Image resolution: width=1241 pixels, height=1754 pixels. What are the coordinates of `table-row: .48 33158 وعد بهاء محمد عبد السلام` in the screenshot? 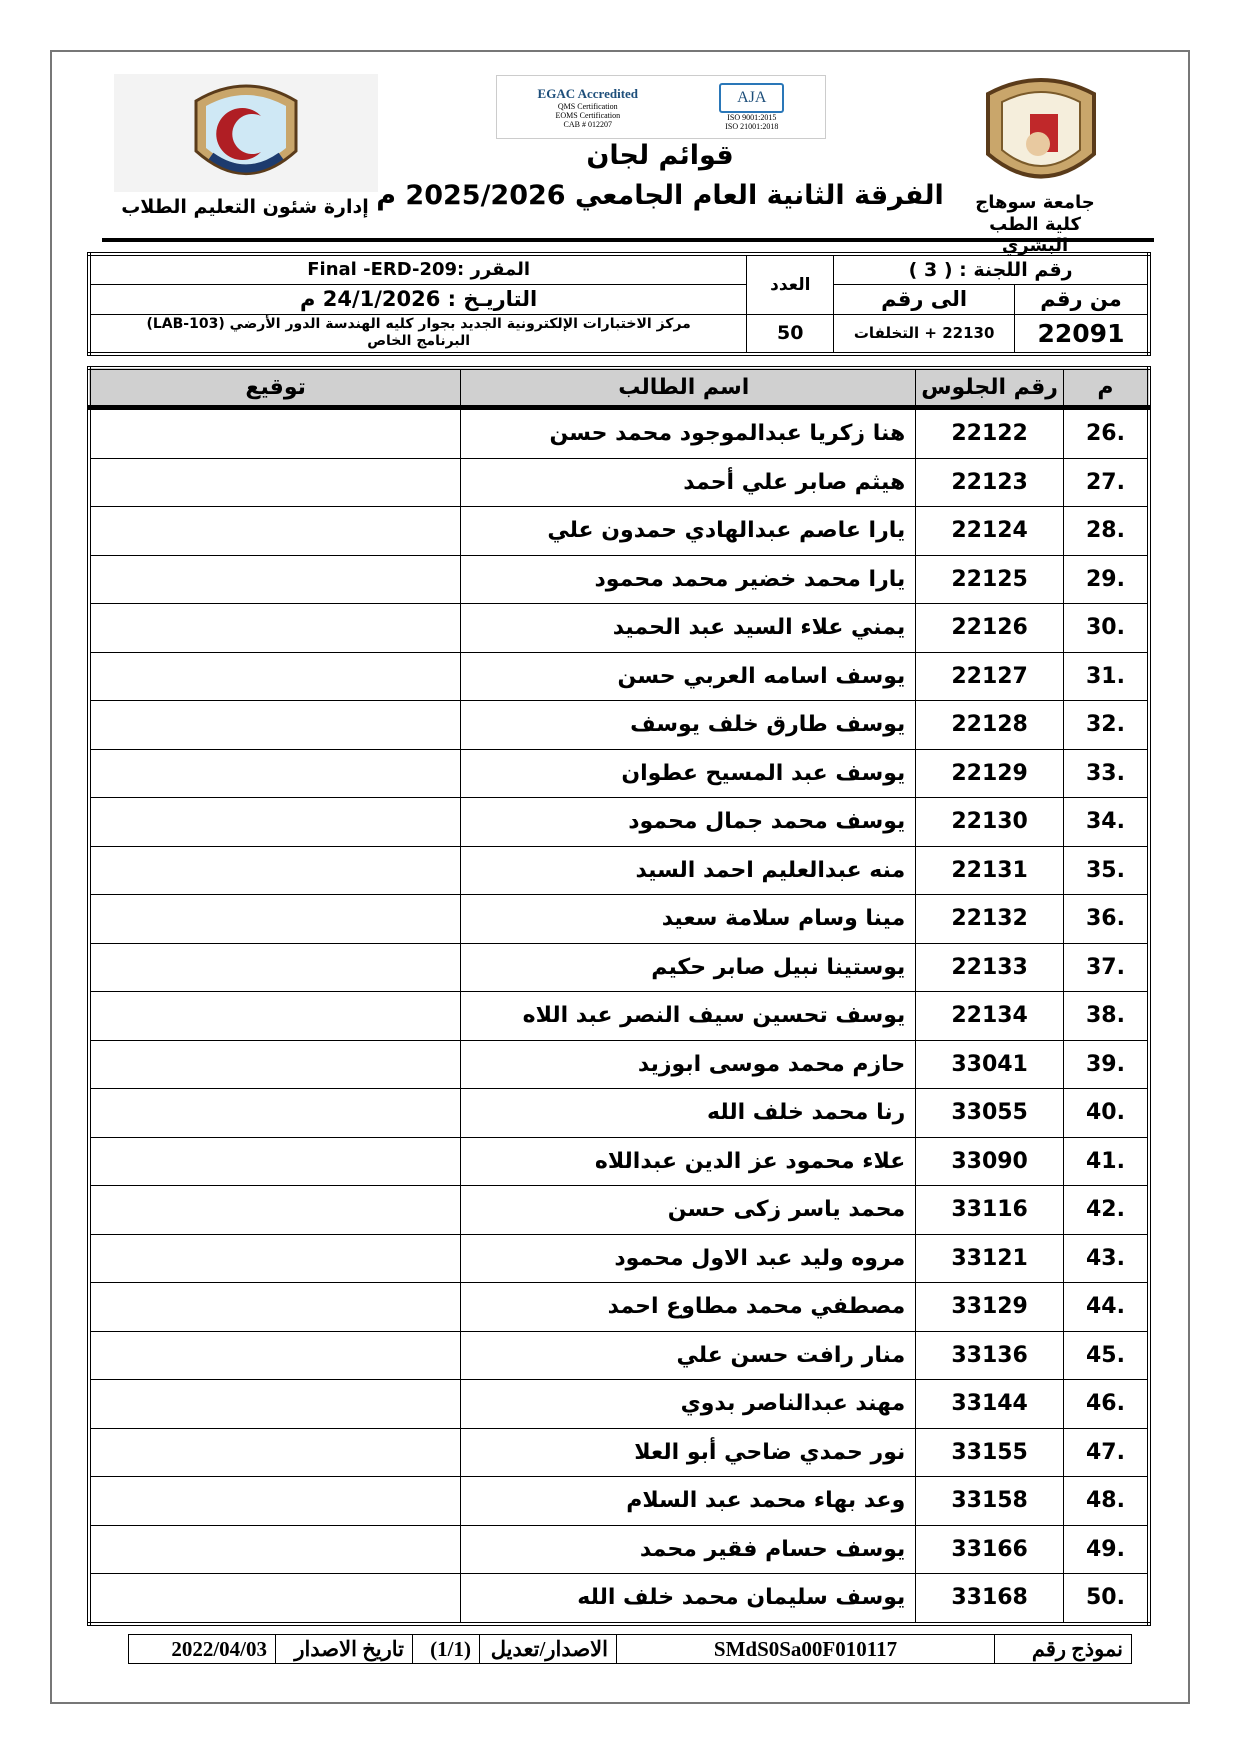 It's located at (619, 1501).